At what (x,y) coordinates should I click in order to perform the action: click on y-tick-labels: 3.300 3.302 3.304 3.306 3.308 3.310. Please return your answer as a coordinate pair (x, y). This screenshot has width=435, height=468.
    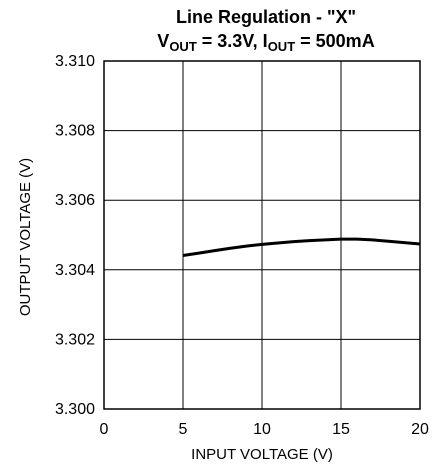
    Looking at the image, I should click on (75, 235).